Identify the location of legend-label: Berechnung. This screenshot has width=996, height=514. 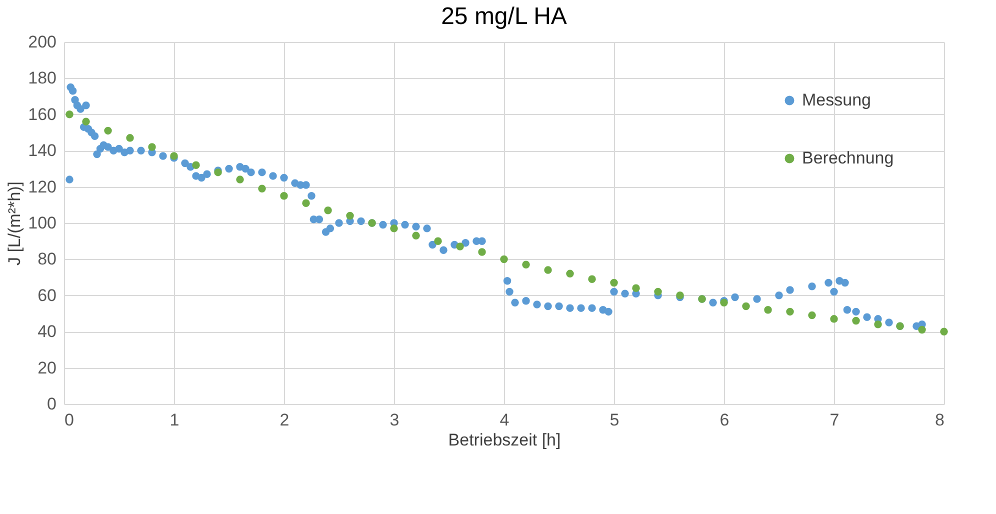
(848, 158).